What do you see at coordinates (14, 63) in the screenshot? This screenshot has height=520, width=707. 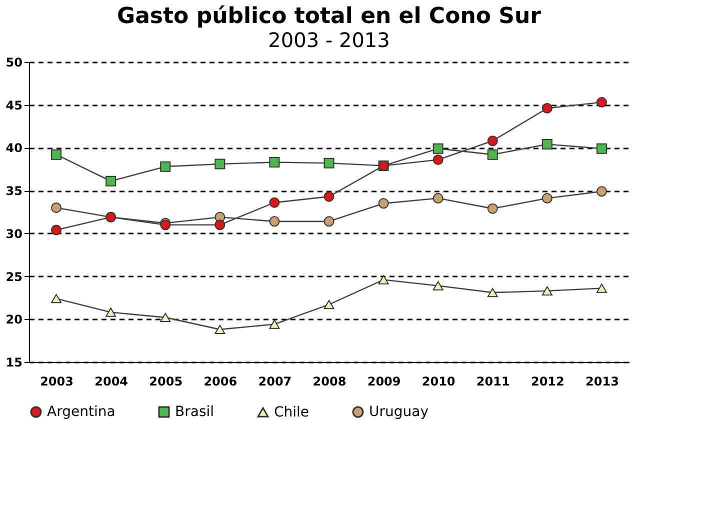 I see `y-tick-label: 50` at bounding box center [14, 63].